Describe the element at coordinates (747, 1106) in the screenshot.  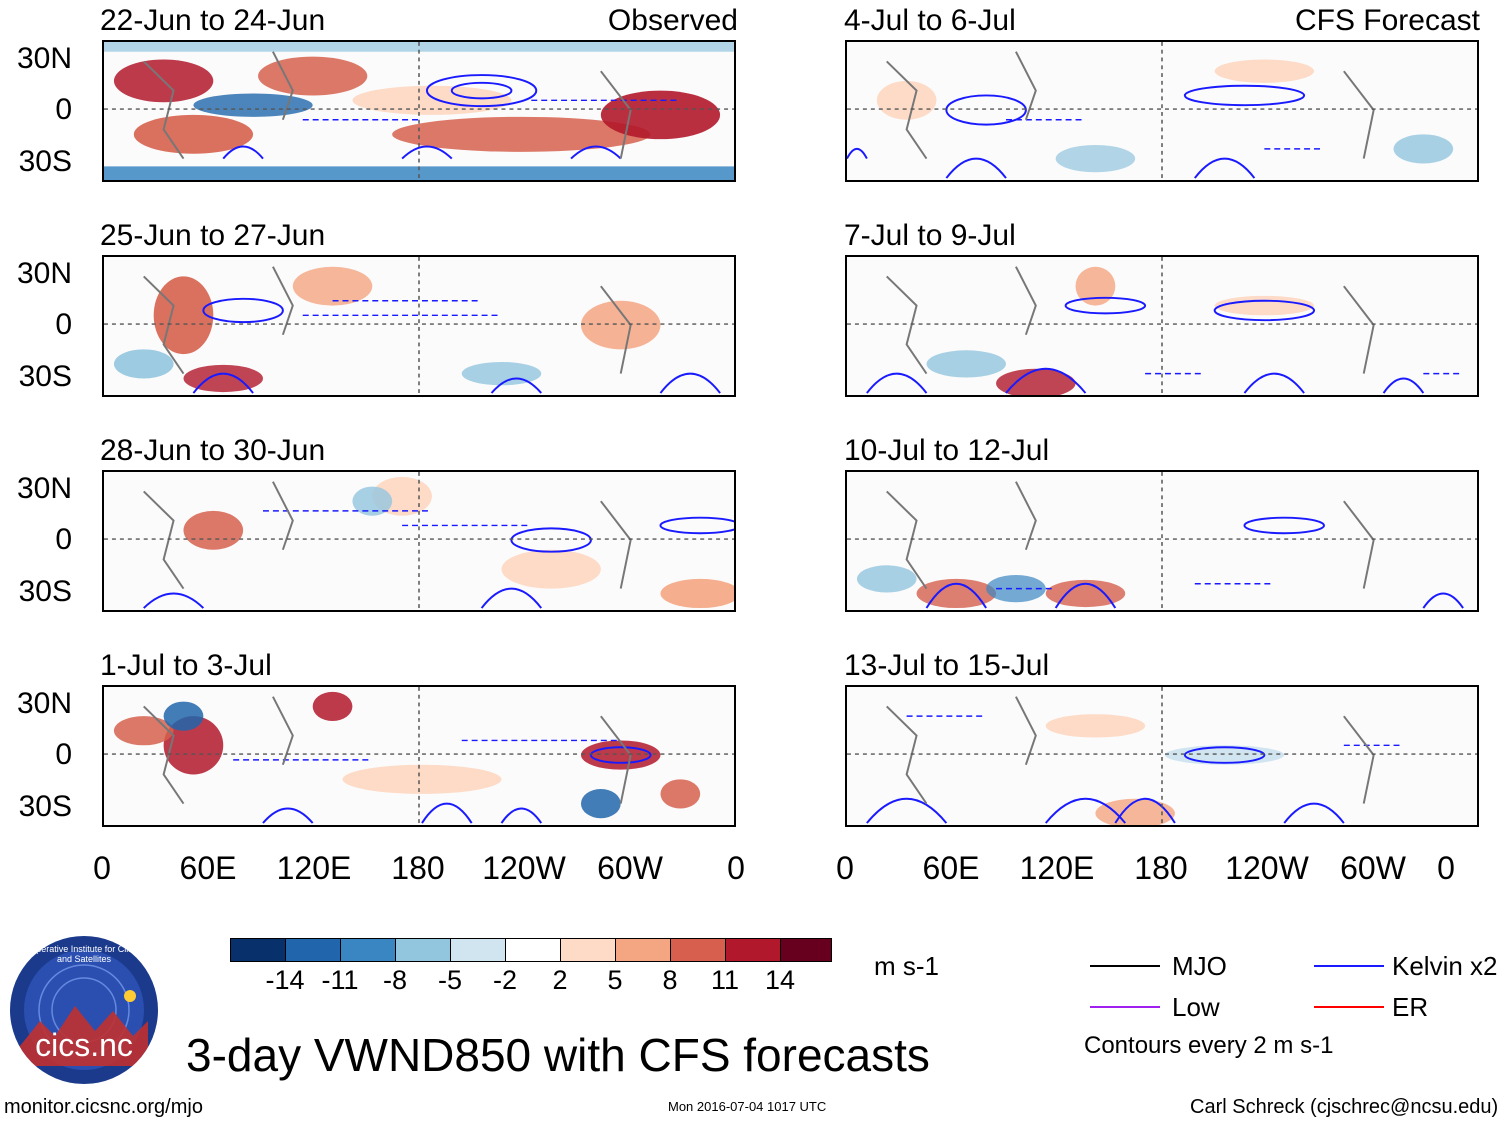
I see `footer-timestamp: Mon 2016-07-04 1017 UTC` at that location.